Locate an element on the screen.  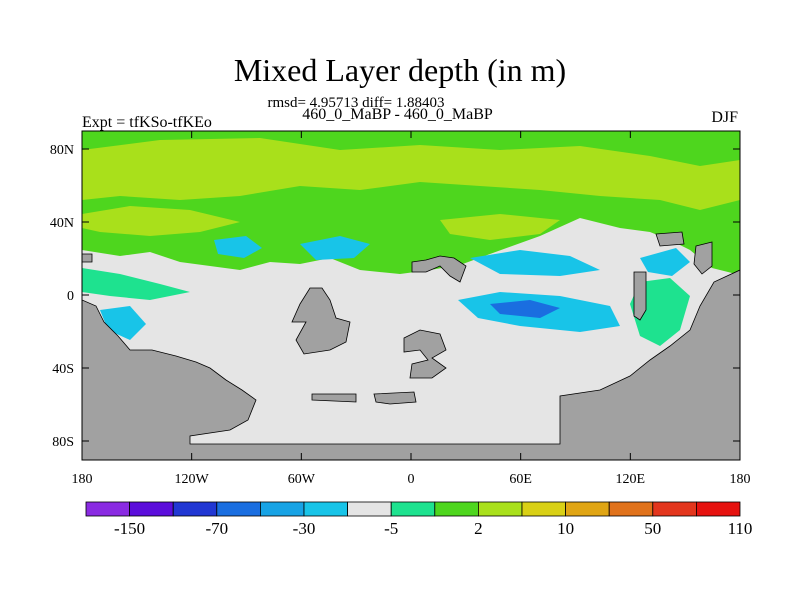
ocean-field-tropical is located at coordinates (136, 284).